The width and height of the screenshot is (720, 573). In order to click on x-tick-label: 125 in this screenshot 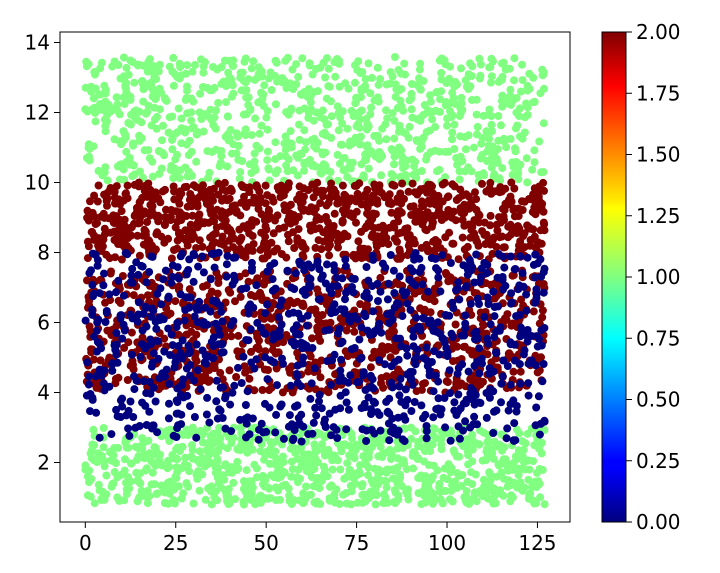, I will do `click(537, 543)`.